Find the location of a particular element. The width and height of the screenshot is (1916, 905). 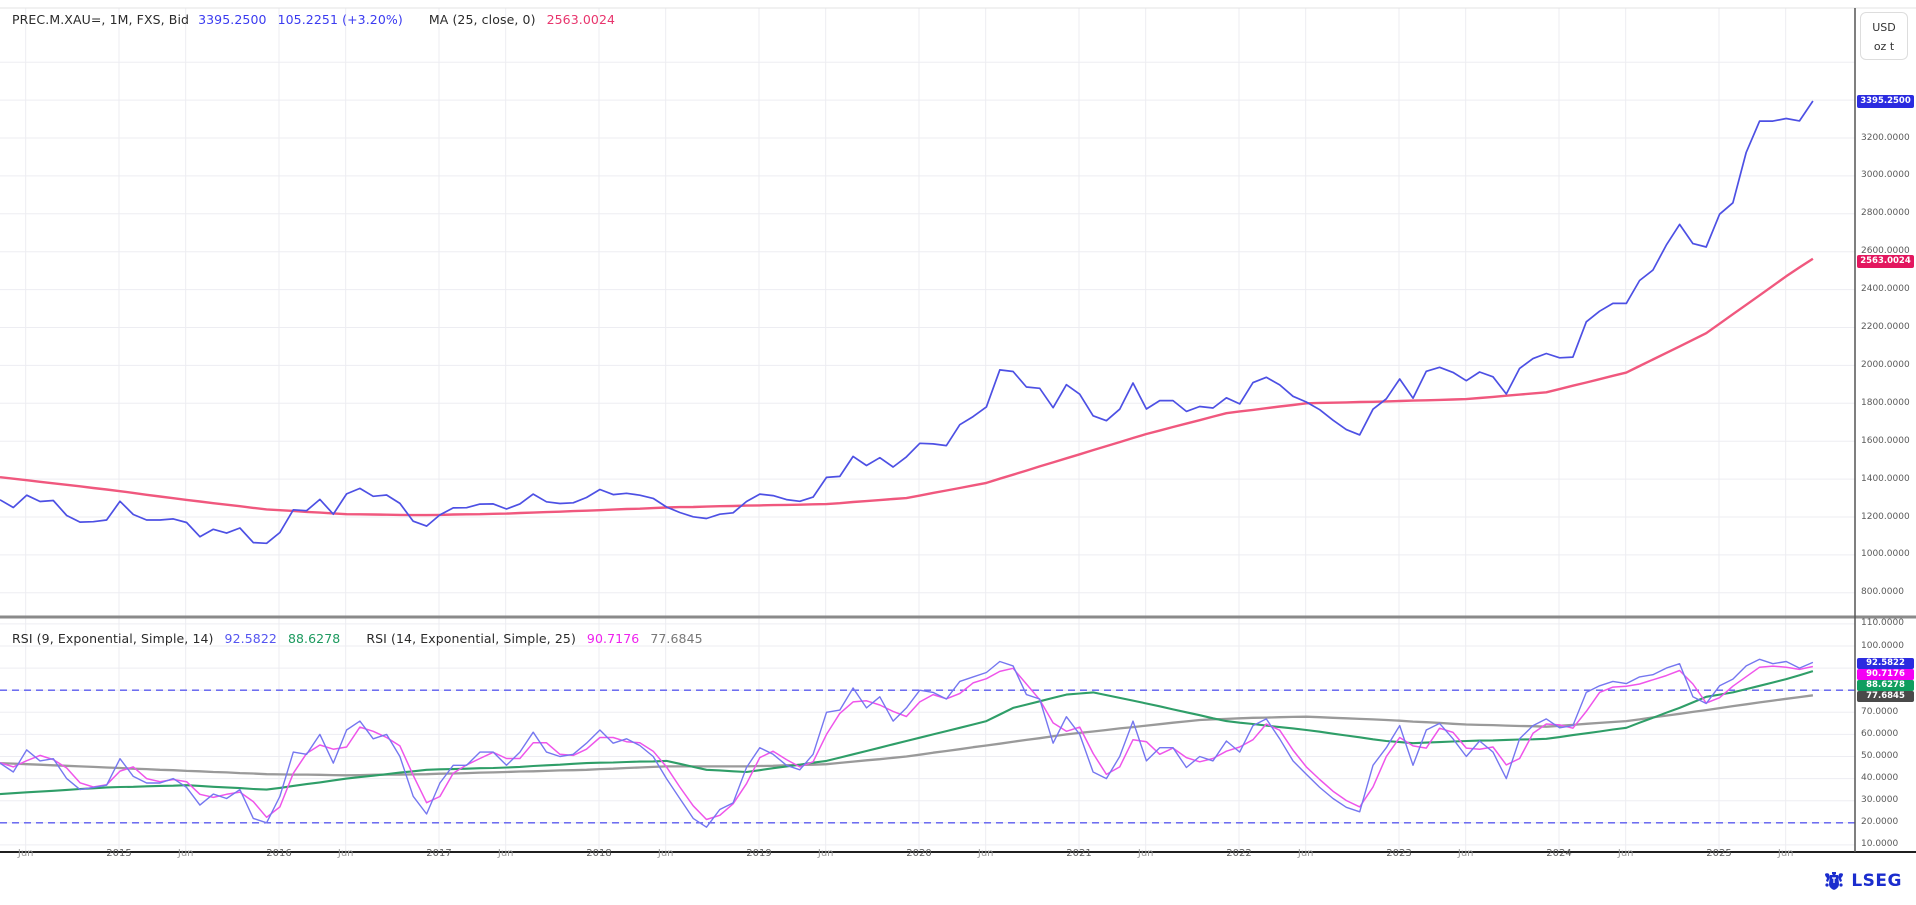

price-axis-label: 2400.0000 is located at coordinates (1885, 289).